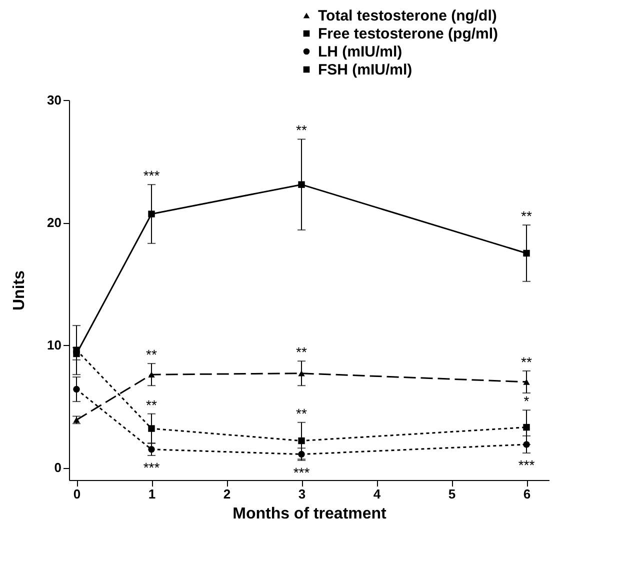 The height and width of the screenshot is (574, 620). What do you see at coordinates (452, 494) in the screenshot?
I see `x-tick-label: 5` at bounding box center [452, 494].